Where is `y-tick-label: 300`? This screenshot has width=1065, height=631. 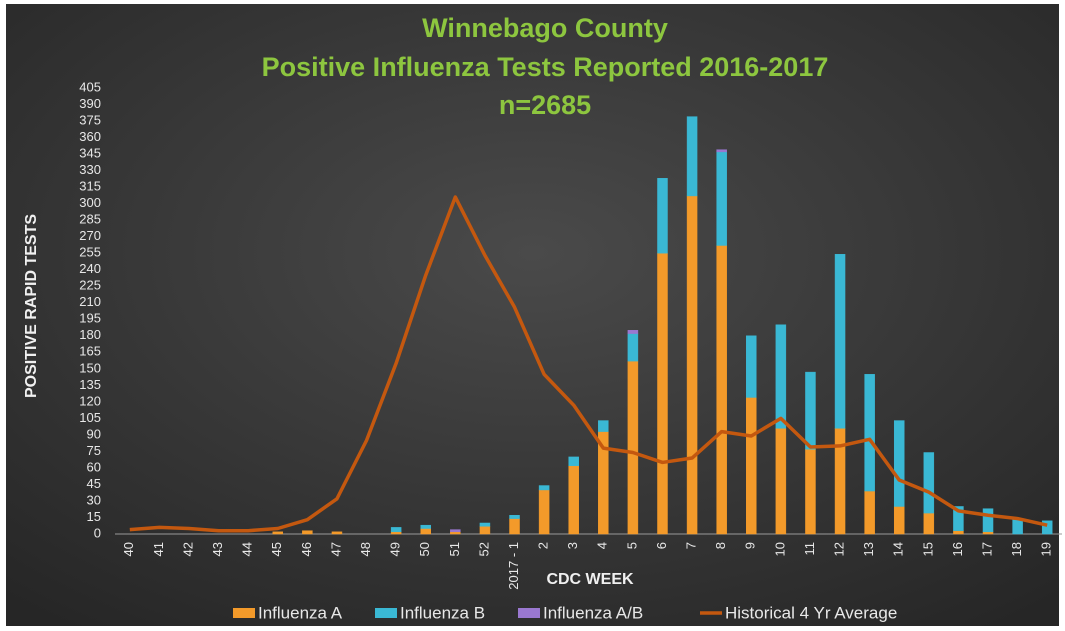 y-tick-label: 300 is located at coordinates (90, 202).